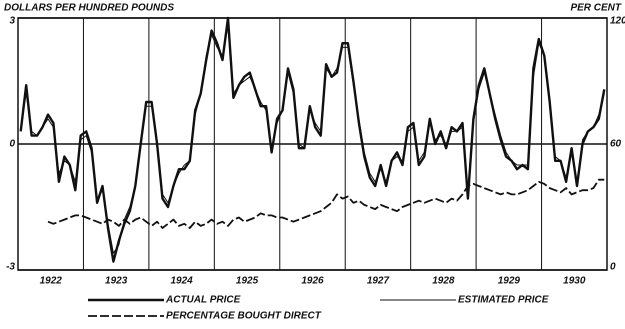 Image resolution: width=625 pixels, height=329 pixels. I want to click on x-tick-label: 1922, so click(51, 281).